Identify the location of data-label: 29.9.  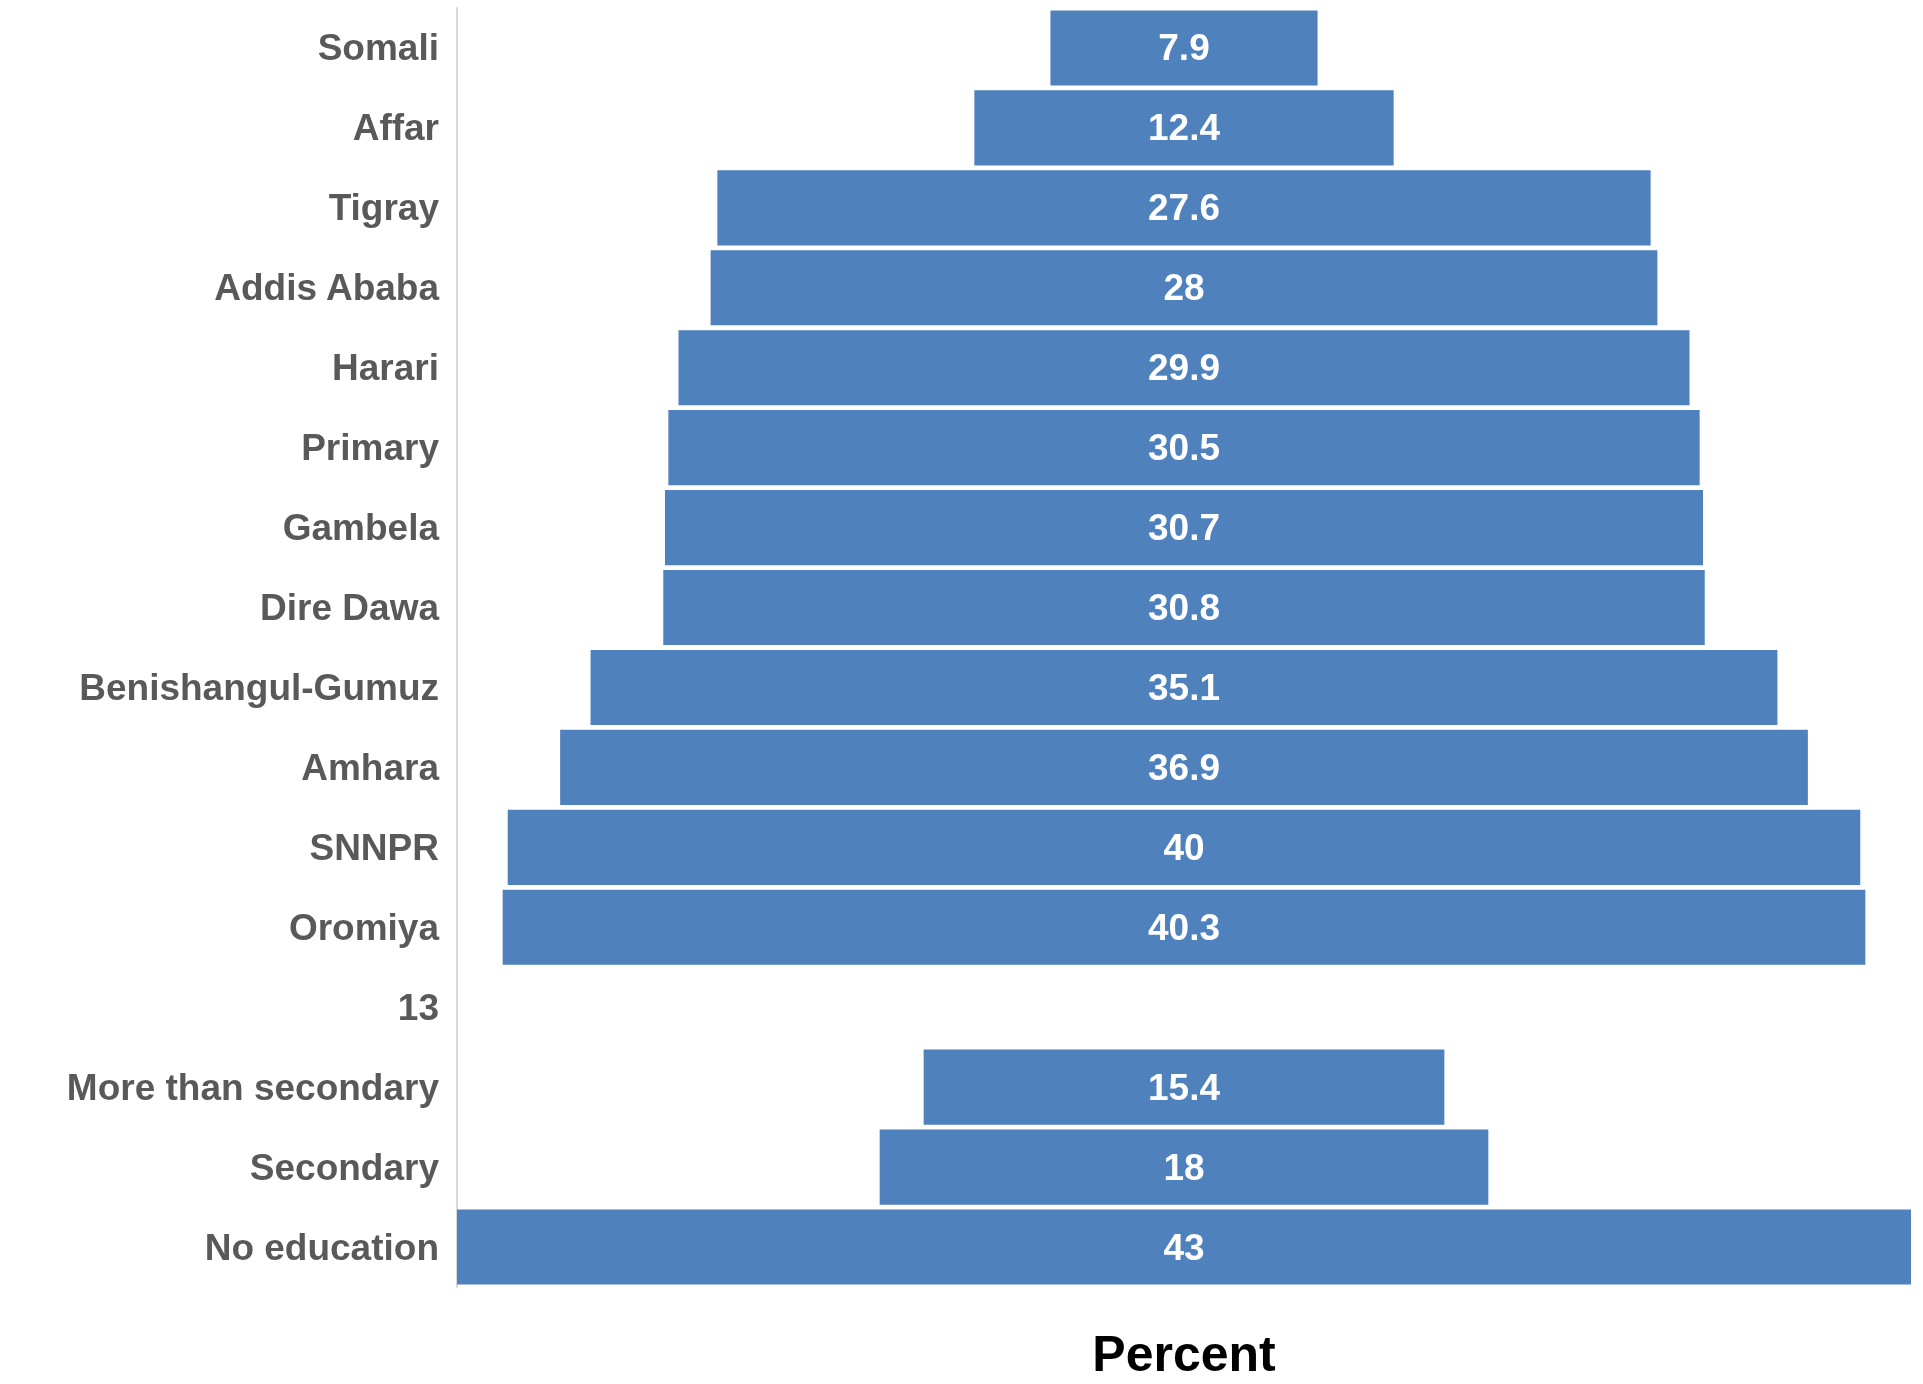
(1184, 368).